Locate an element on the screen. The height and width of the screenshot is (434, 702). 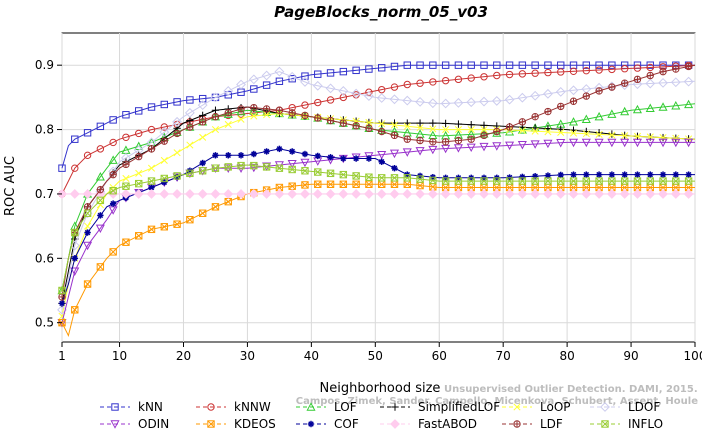
legend-item-simplifiedlof: SimplifiedLOF is located at coordinates (440, 407).